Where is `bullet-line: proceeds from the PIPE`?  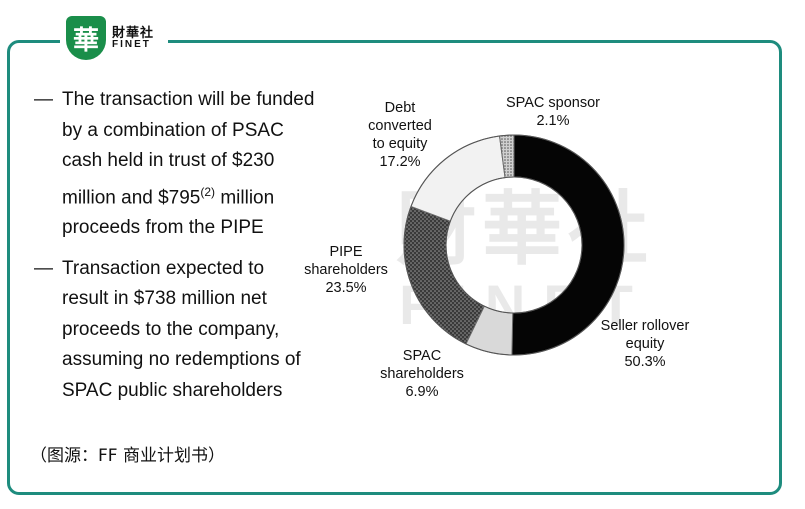
bullet-line: proceeds from the PIPE is located at coordinates (163, 228).